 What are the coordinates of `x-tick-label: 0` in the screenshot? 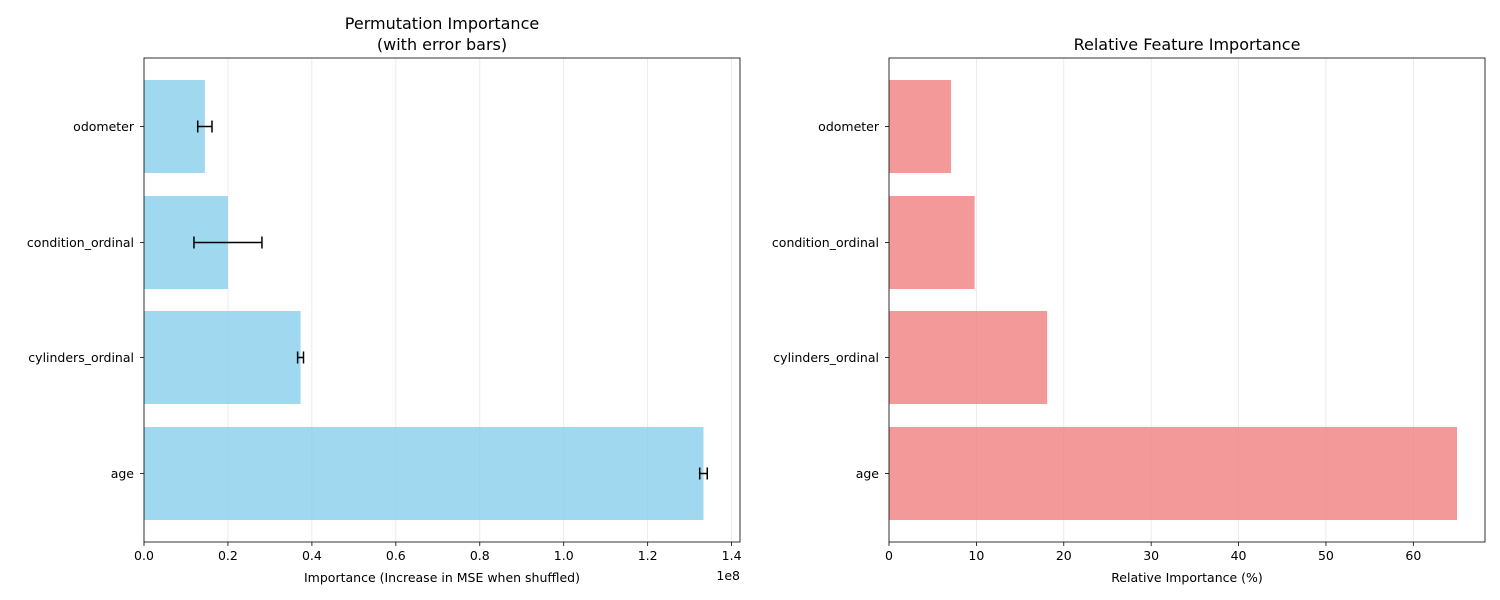 It's located at (889, 555).